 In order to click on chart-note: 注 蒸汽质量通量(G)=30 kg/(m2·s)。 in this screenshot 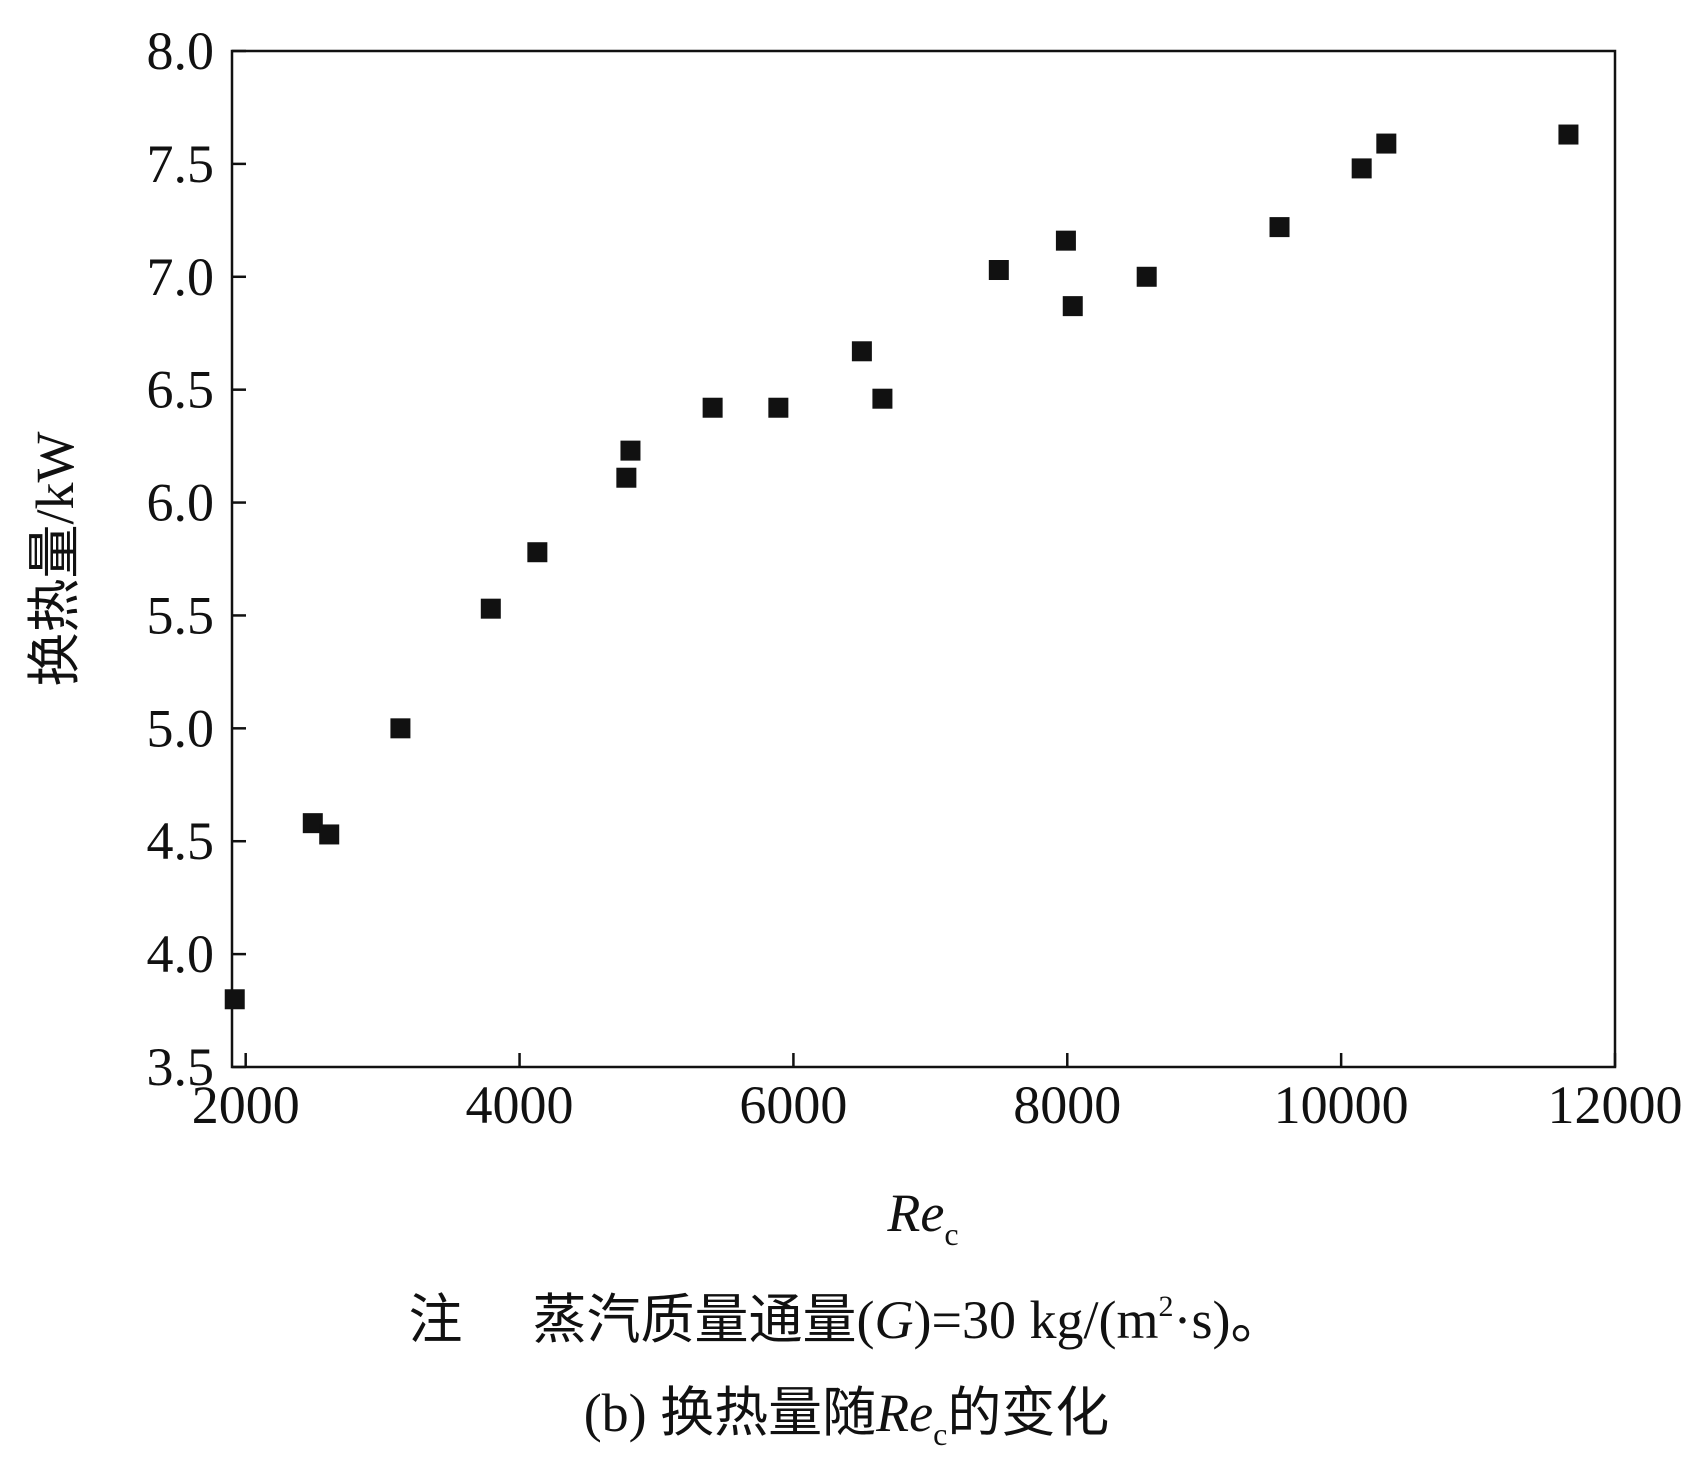, I will do `click(846, 1314)`.